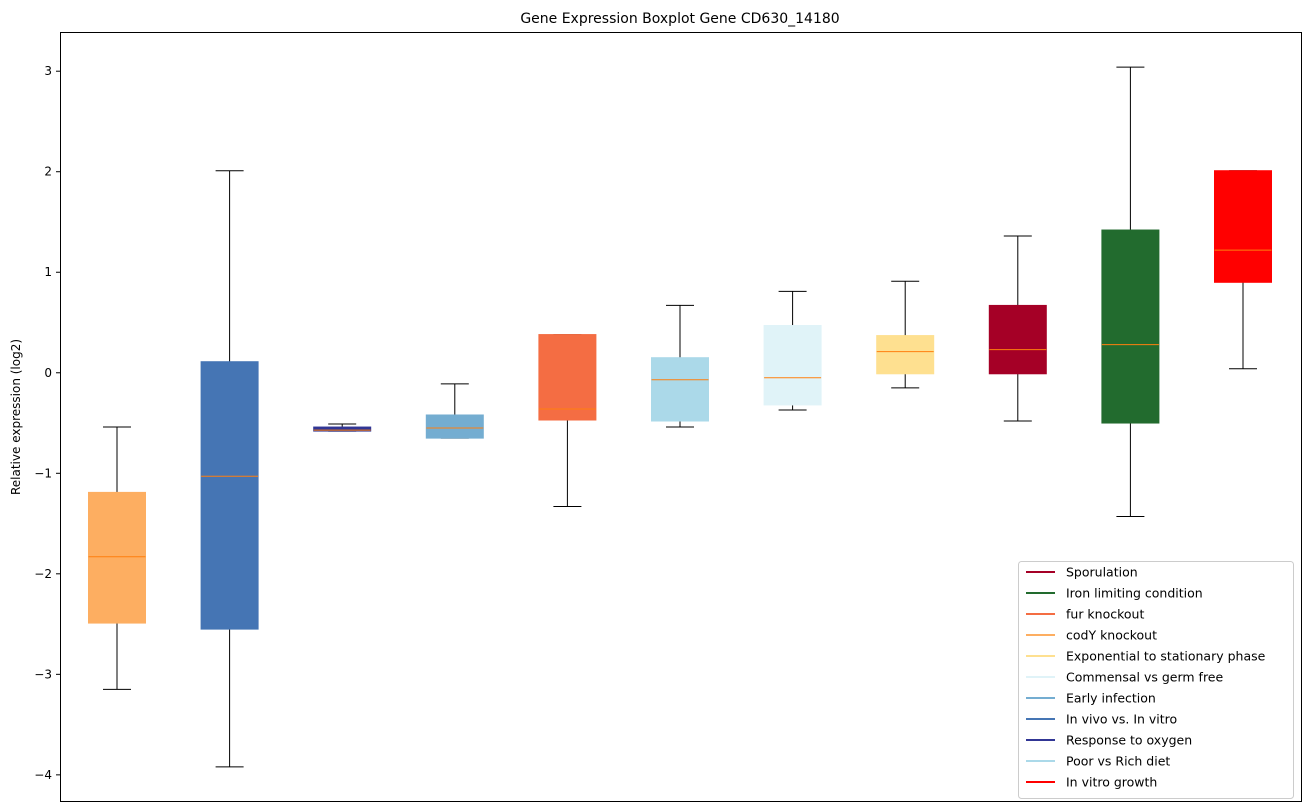 Image resolution: width=1309 pixels, height=812 pixels. I want to click on legend-label: Sporulation, so click(1102, 572).